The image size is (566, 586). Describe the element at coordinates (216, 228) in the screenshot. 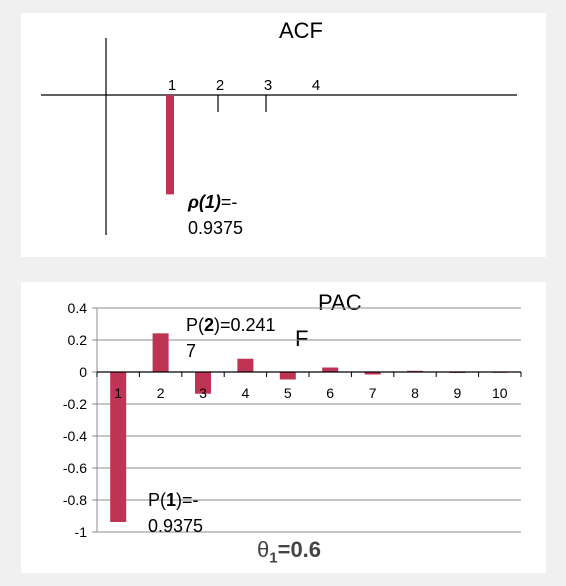

I see `rho-annotation-value: 0.9375` at that location.